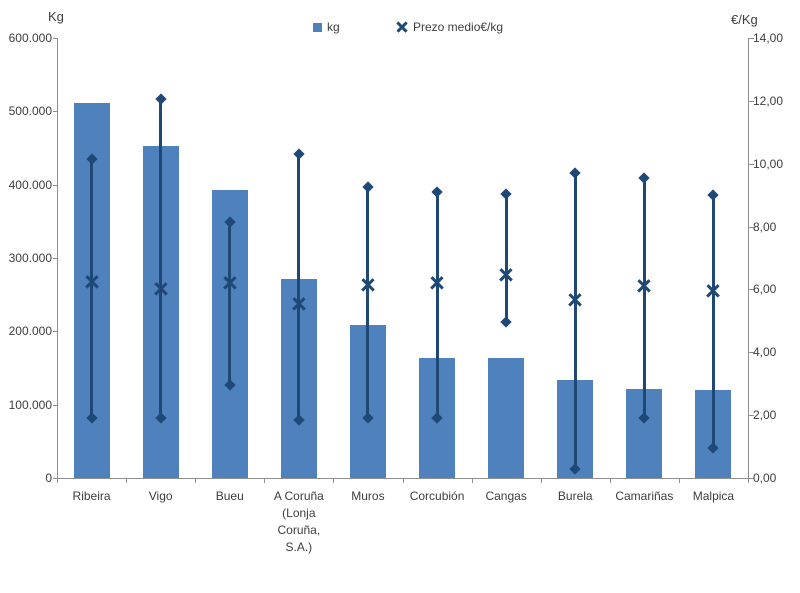 Image resolution: width=800 pixels, height=593 pixels. What do you see at coordinates (317, 27) in the screenshot?
I see `square-icon` at bounding box center [317, 27].